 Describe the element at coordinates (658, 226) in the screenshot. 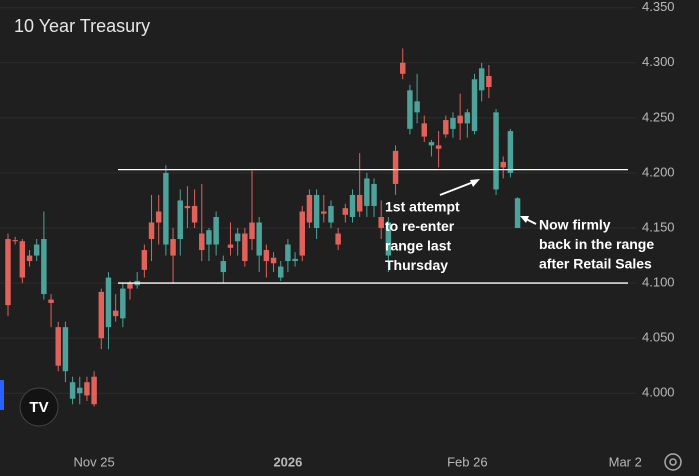

I see `y-tick-label: 4.150` at that location.